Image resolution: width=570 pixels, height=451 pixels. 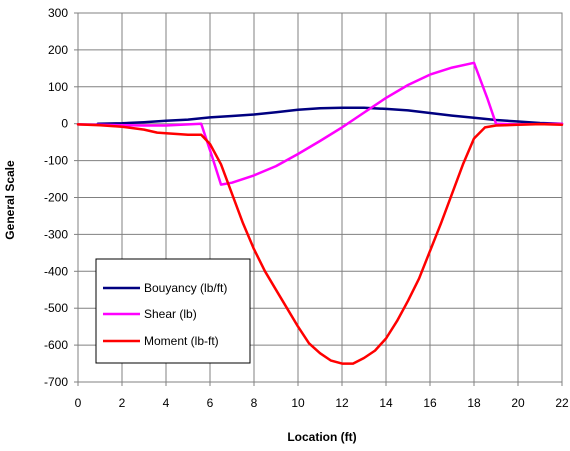 I want to click on legend: Bouyancy (lb/ft) Shear (lb) Moment (lb-ft), so click(x=173, y=311).